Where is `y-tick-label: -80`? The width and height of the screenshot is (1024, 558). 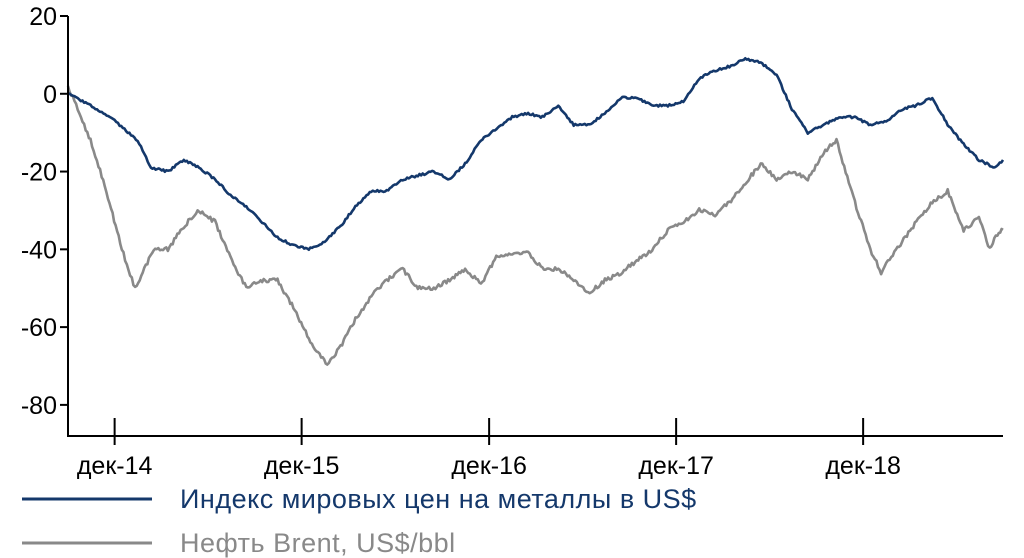 y-tick-label: -80 is located at coordinates (39, 406).